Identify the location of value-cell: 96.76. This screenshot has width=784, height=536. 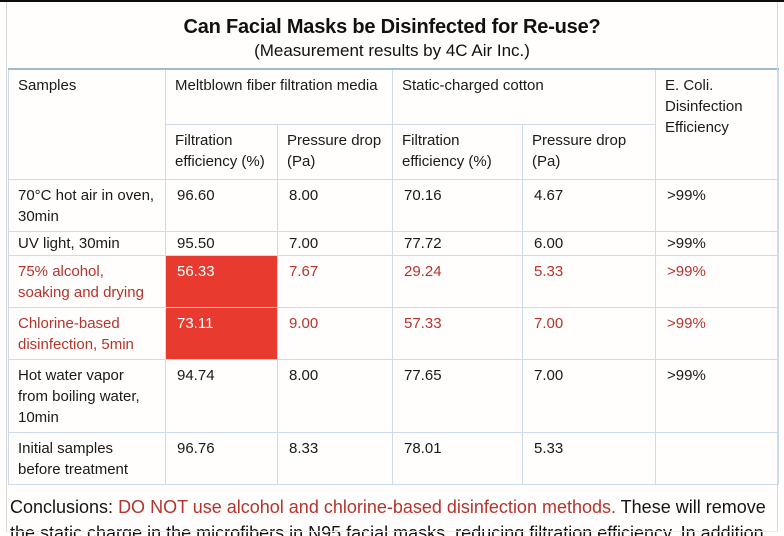
(221, 458).